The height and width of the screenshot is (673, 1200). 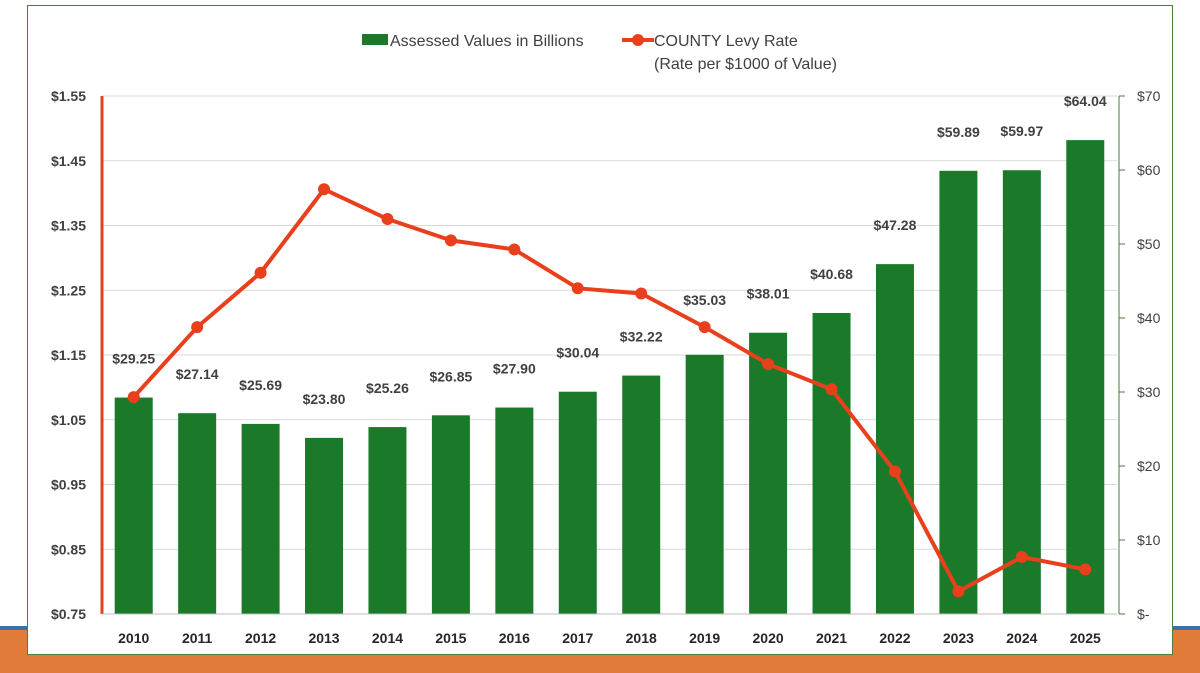 I want to click on bar-data-label: $25.69, so click(x=260, y=385).